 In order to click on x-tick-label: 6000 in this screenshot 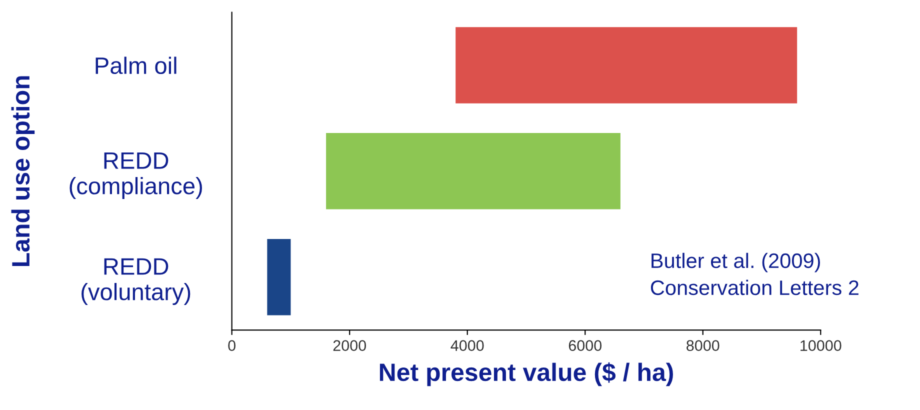, I will do `click(585, 345)`.